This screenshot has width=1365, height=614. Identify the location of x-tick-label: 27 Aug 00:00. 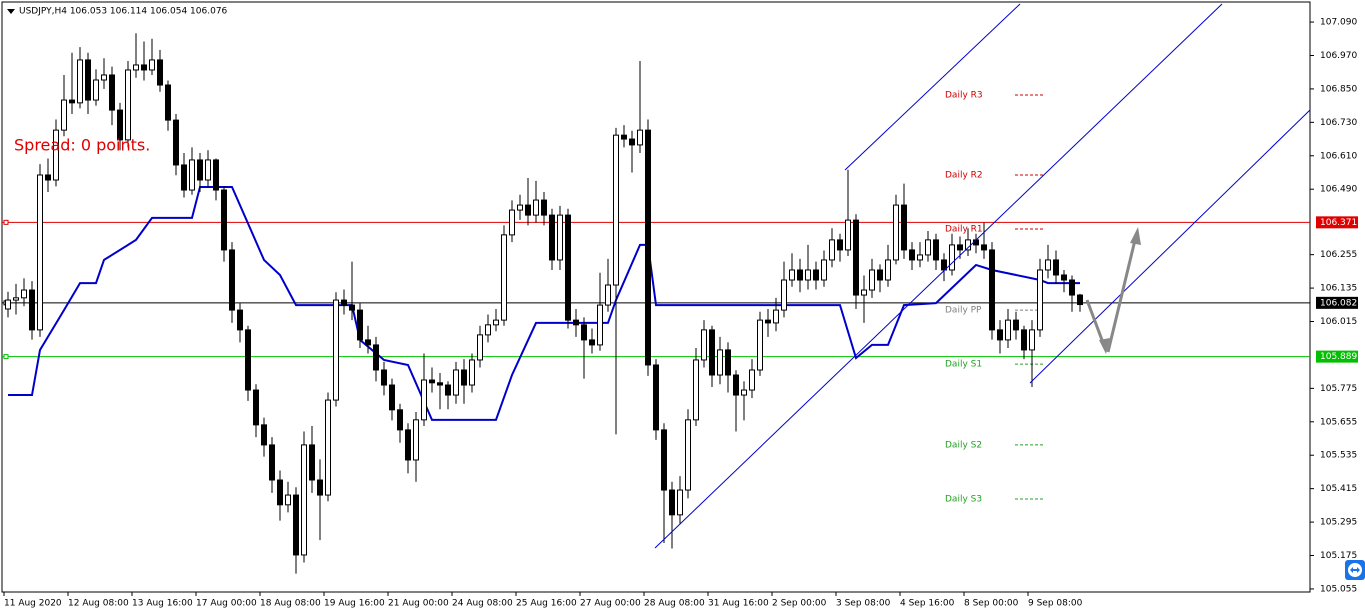
(610, 604).